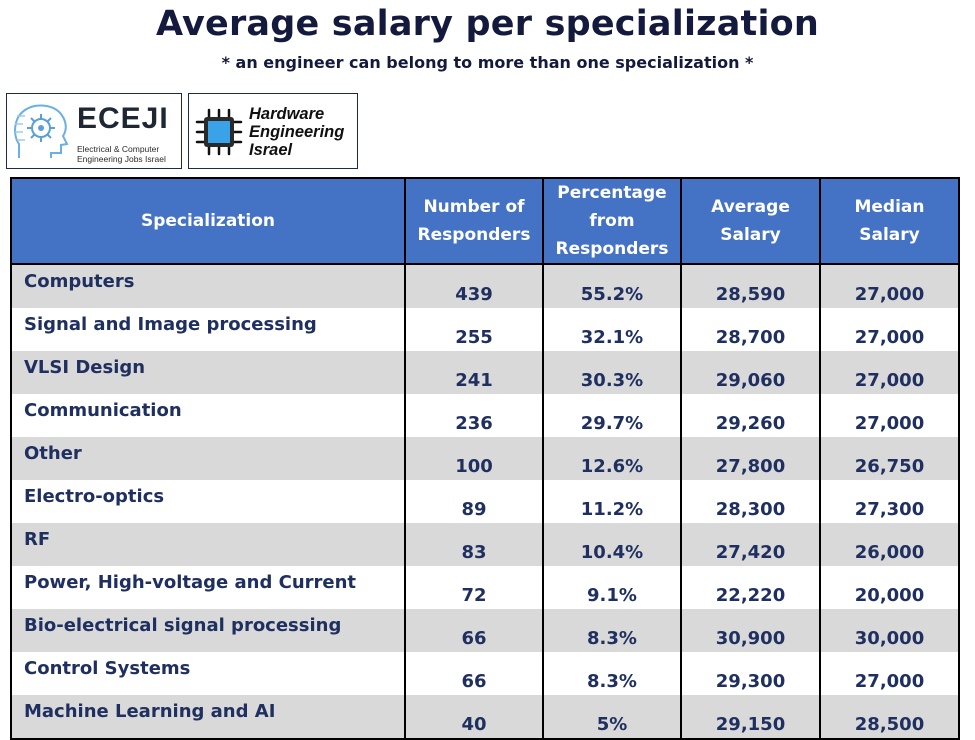  Describe the element at coordinates (750, 415) in the screenshot. I see `cell-average-salary: 29,260` at that location.